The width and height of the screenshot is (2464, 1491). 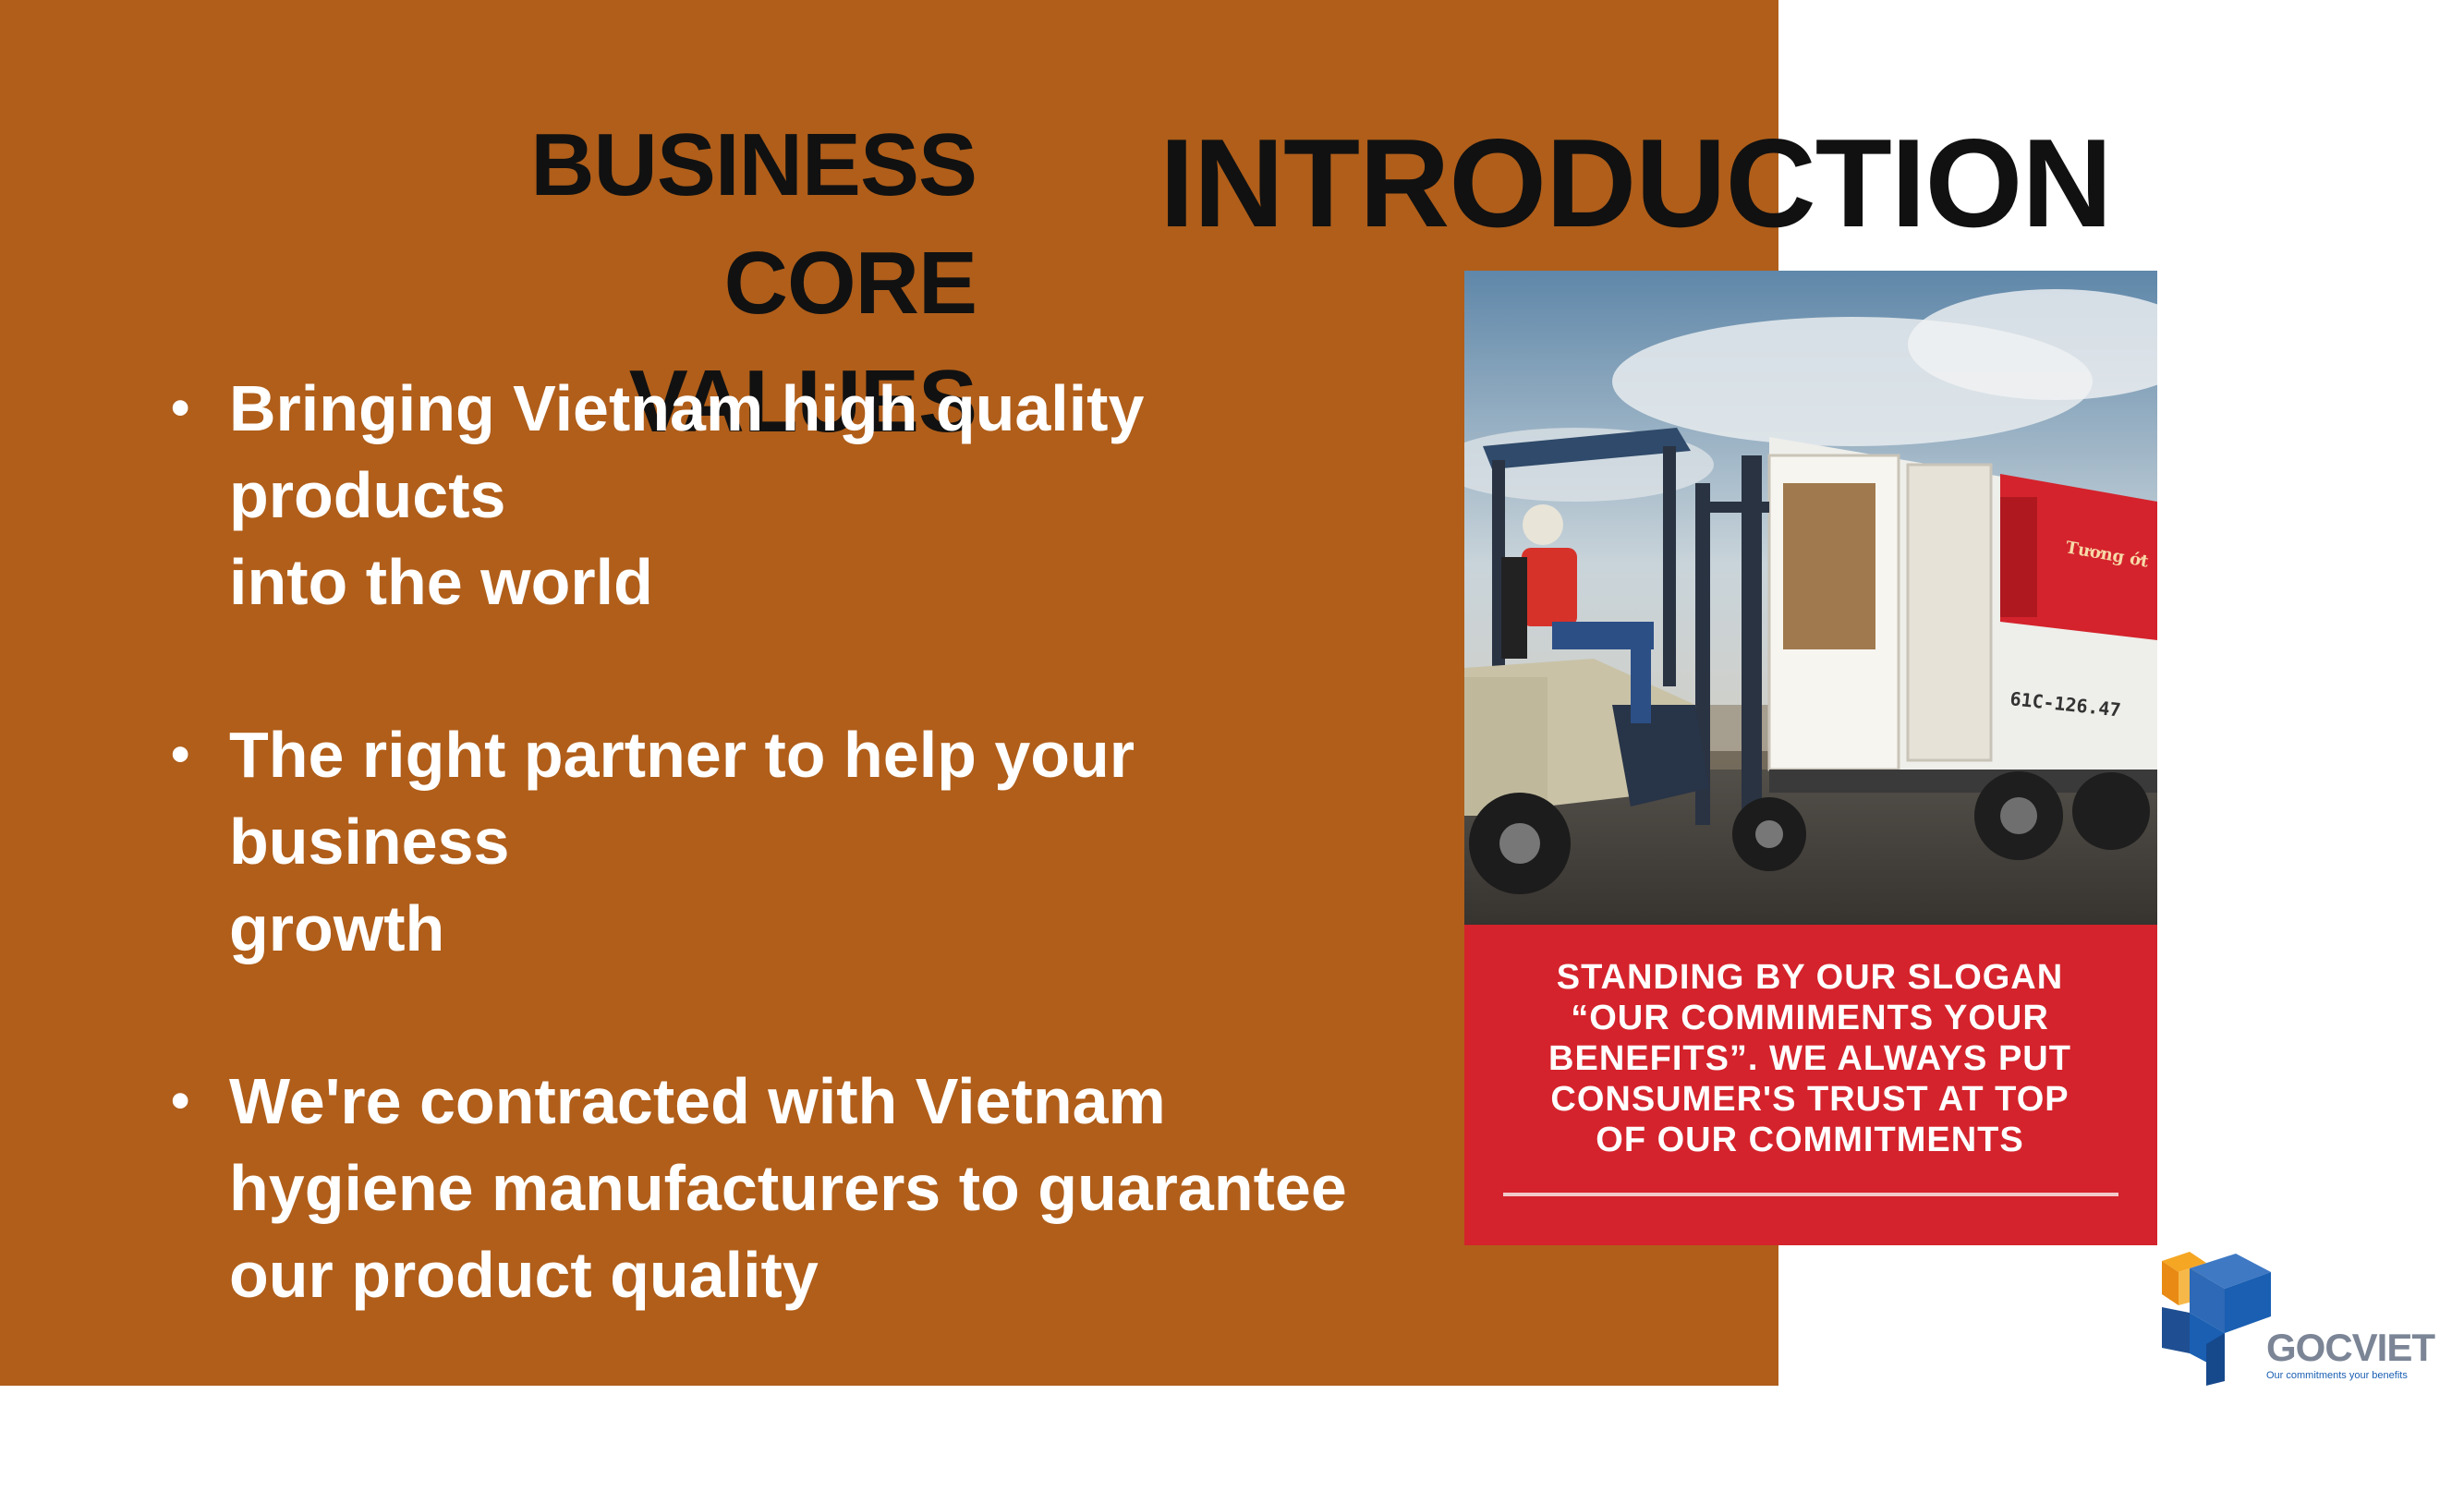 I want to click on introduction-heading: INTRODUCTION, so click(x=1636, y=183).